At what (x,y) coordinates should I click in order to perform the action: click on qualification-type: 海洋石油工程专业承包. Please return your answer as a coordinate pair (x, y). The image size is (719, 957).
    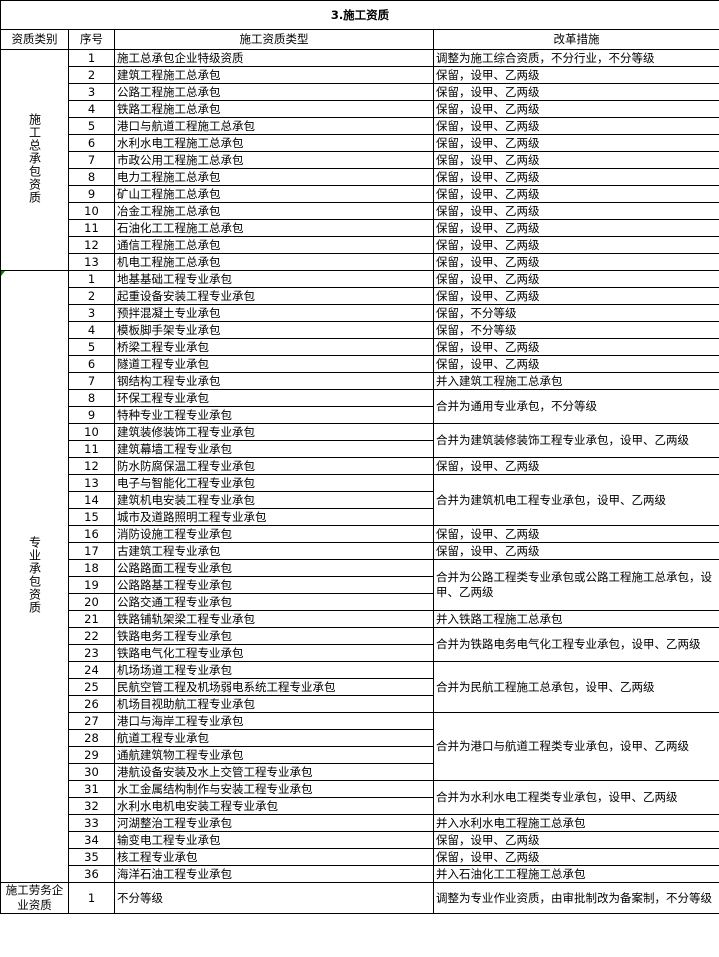
    Looking at the image, I should click on (274, 874).